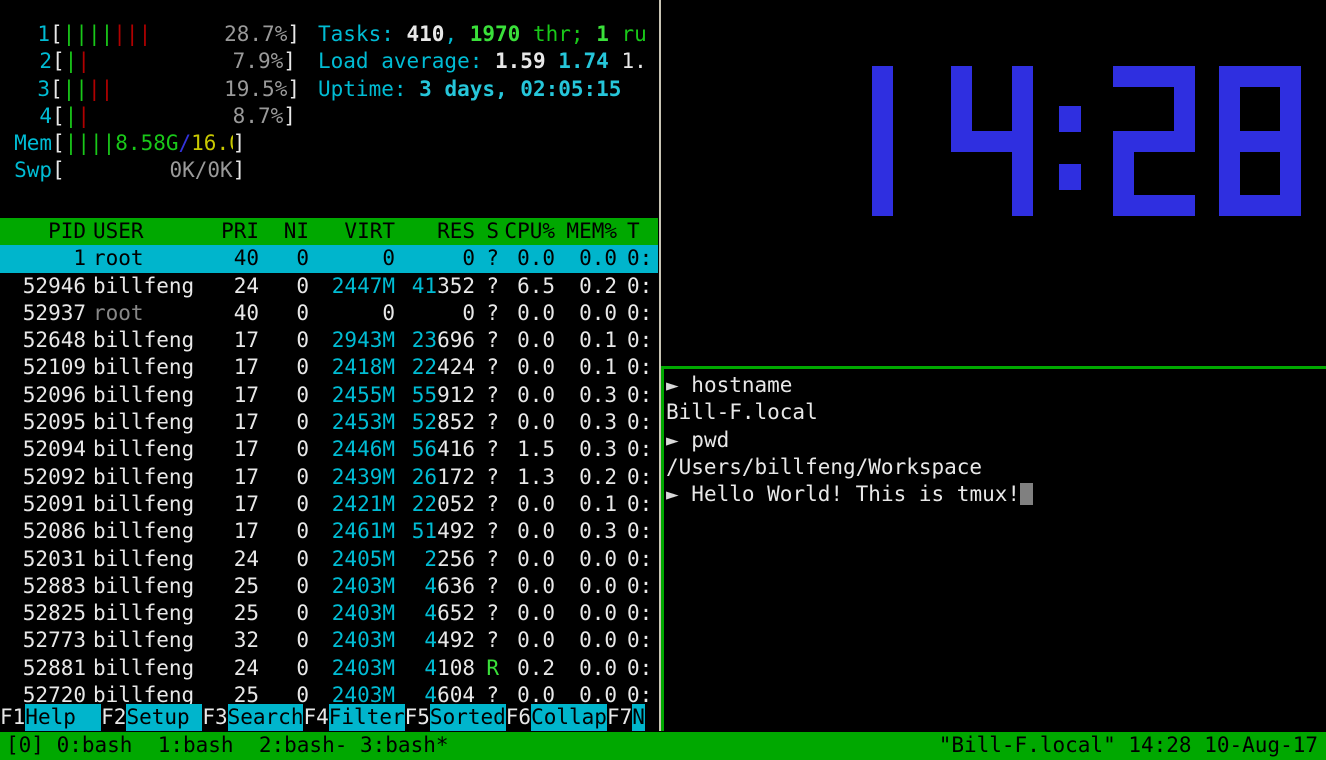 This screenshot has height=760, width=1326. Describe the element at coordinates (417, 717) in the screenshot. I see `function-key-f5: F5` at that location.